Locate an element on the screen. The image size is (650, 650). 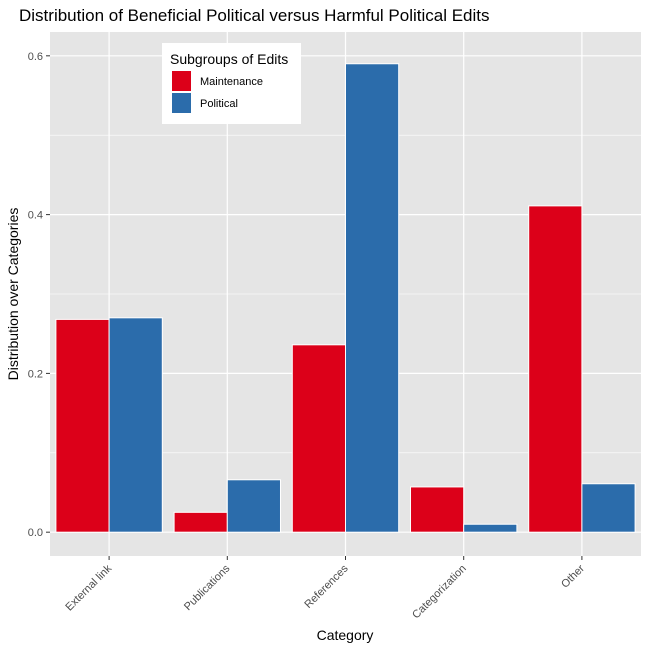
x-tick-label: External link is located at coordinates (88, 587).